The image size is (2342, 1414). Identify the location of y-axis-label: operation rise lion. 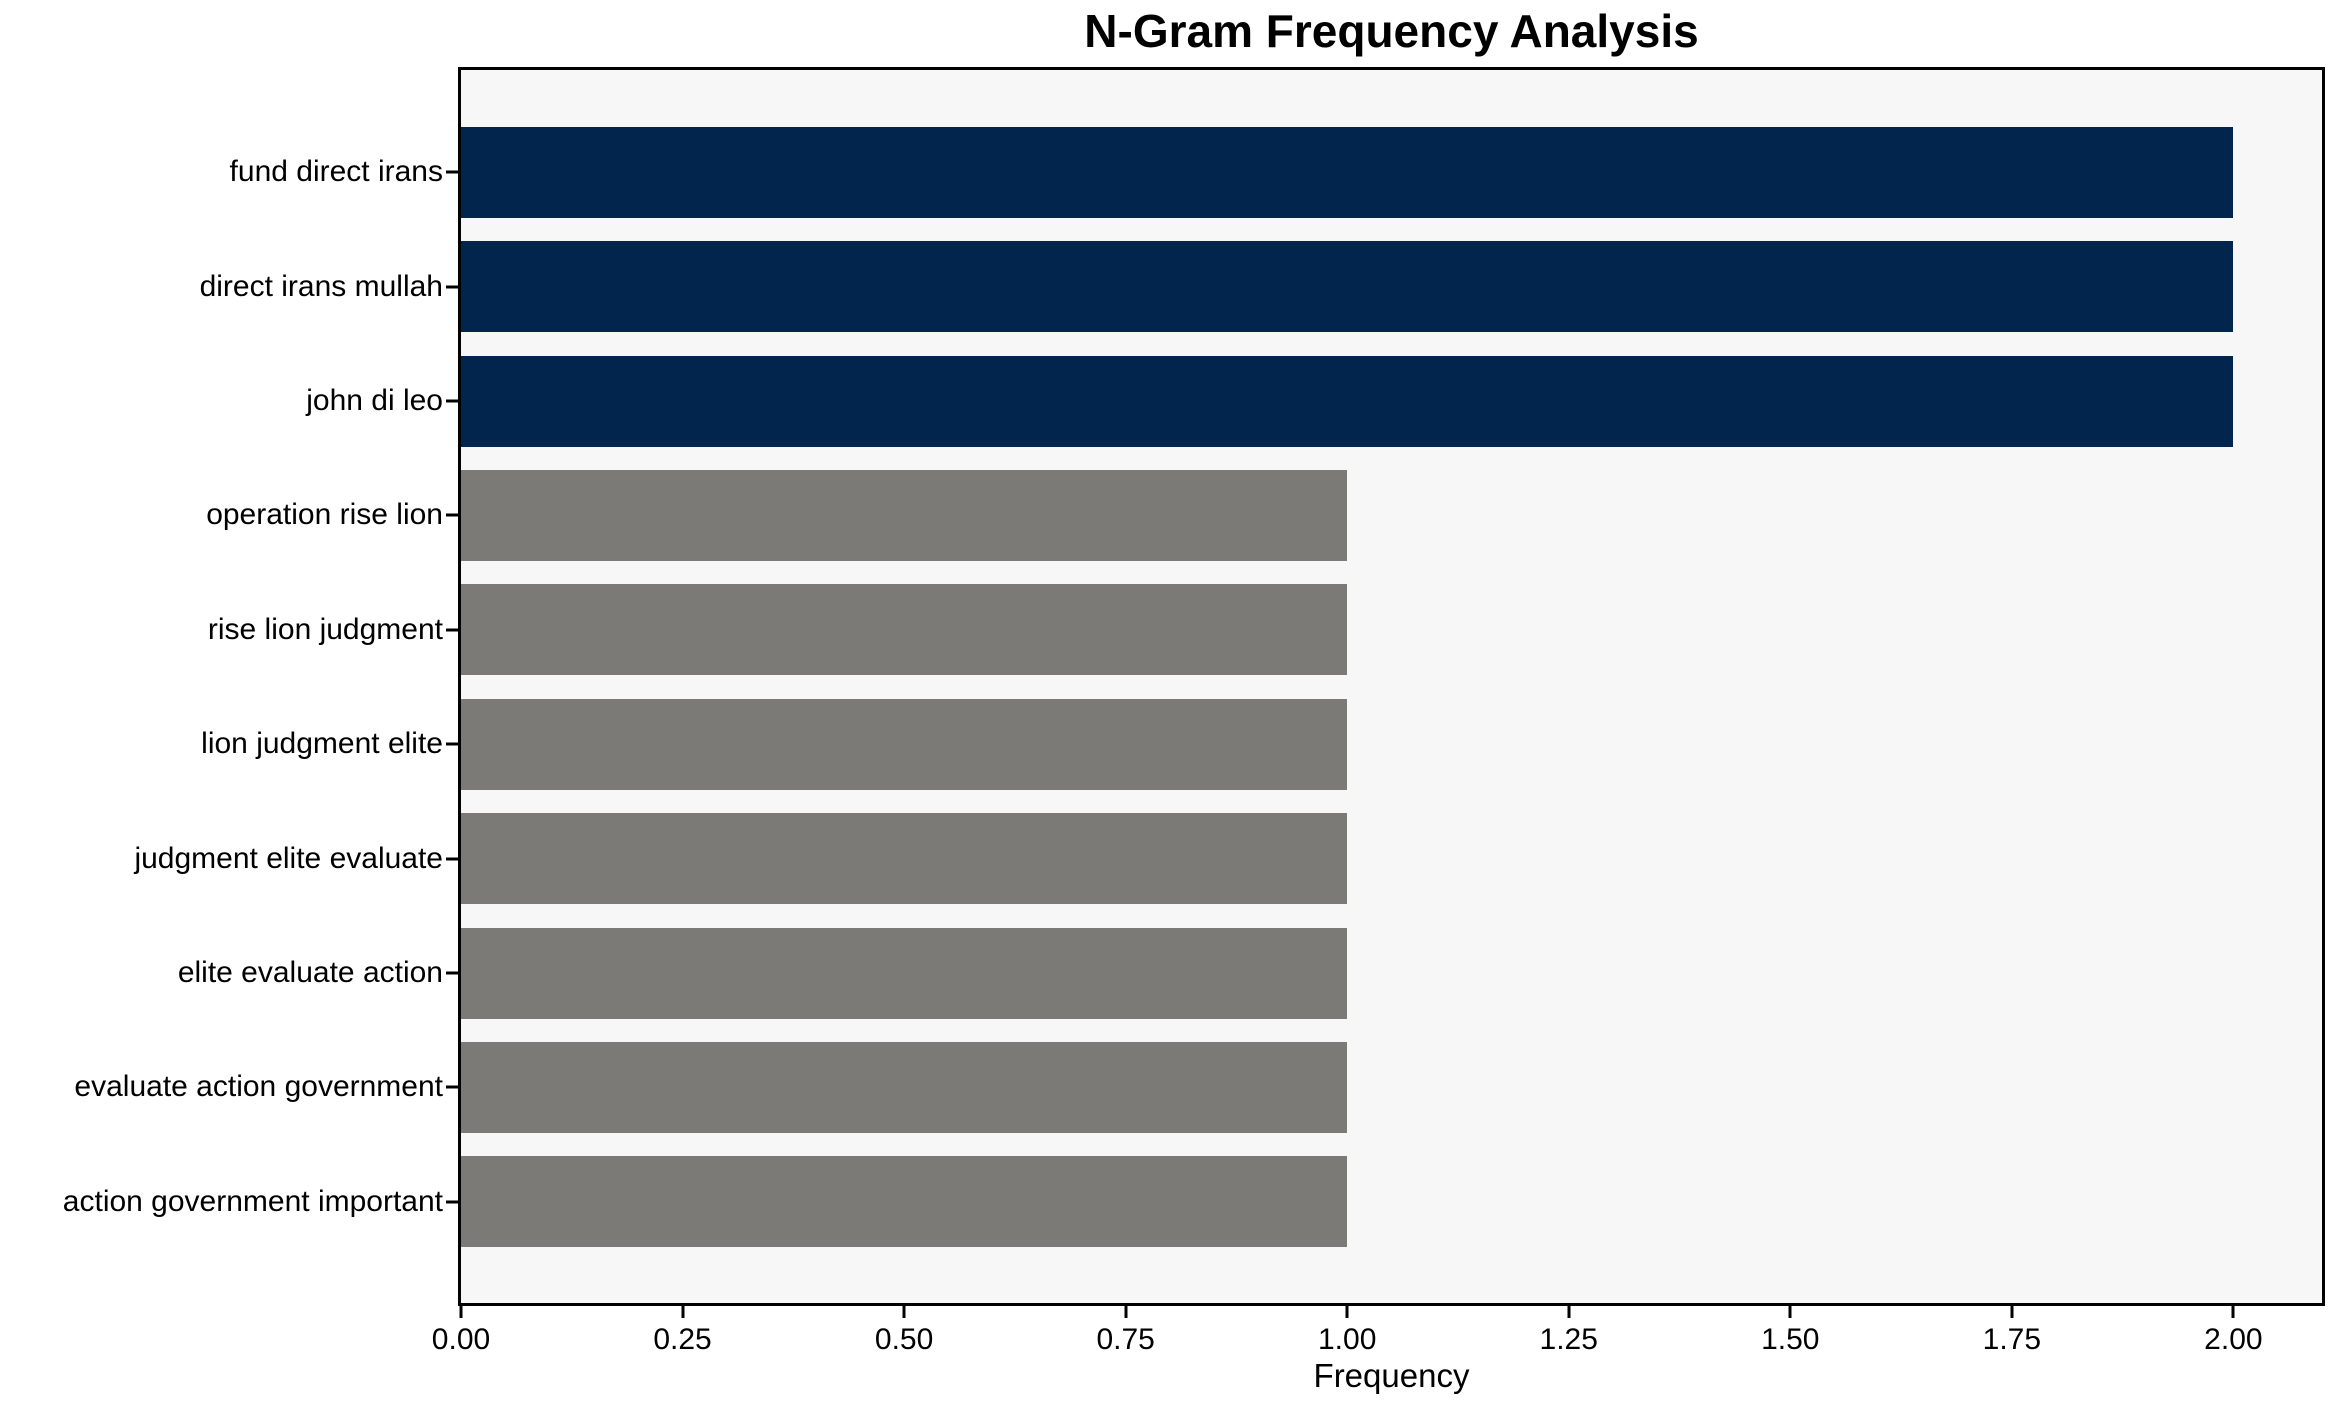
(324, 515).